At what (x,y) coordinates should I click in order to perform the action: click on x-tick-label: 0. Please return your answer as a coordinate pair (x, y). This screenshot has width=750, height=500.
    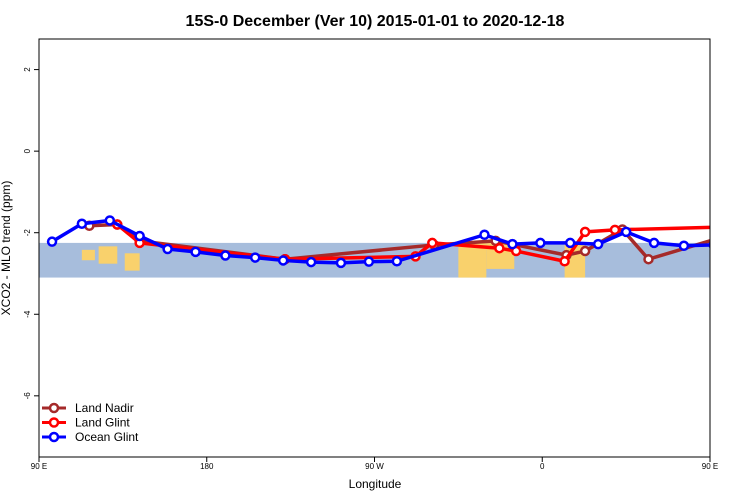
    Looking at the image, I should click on (542, 466).